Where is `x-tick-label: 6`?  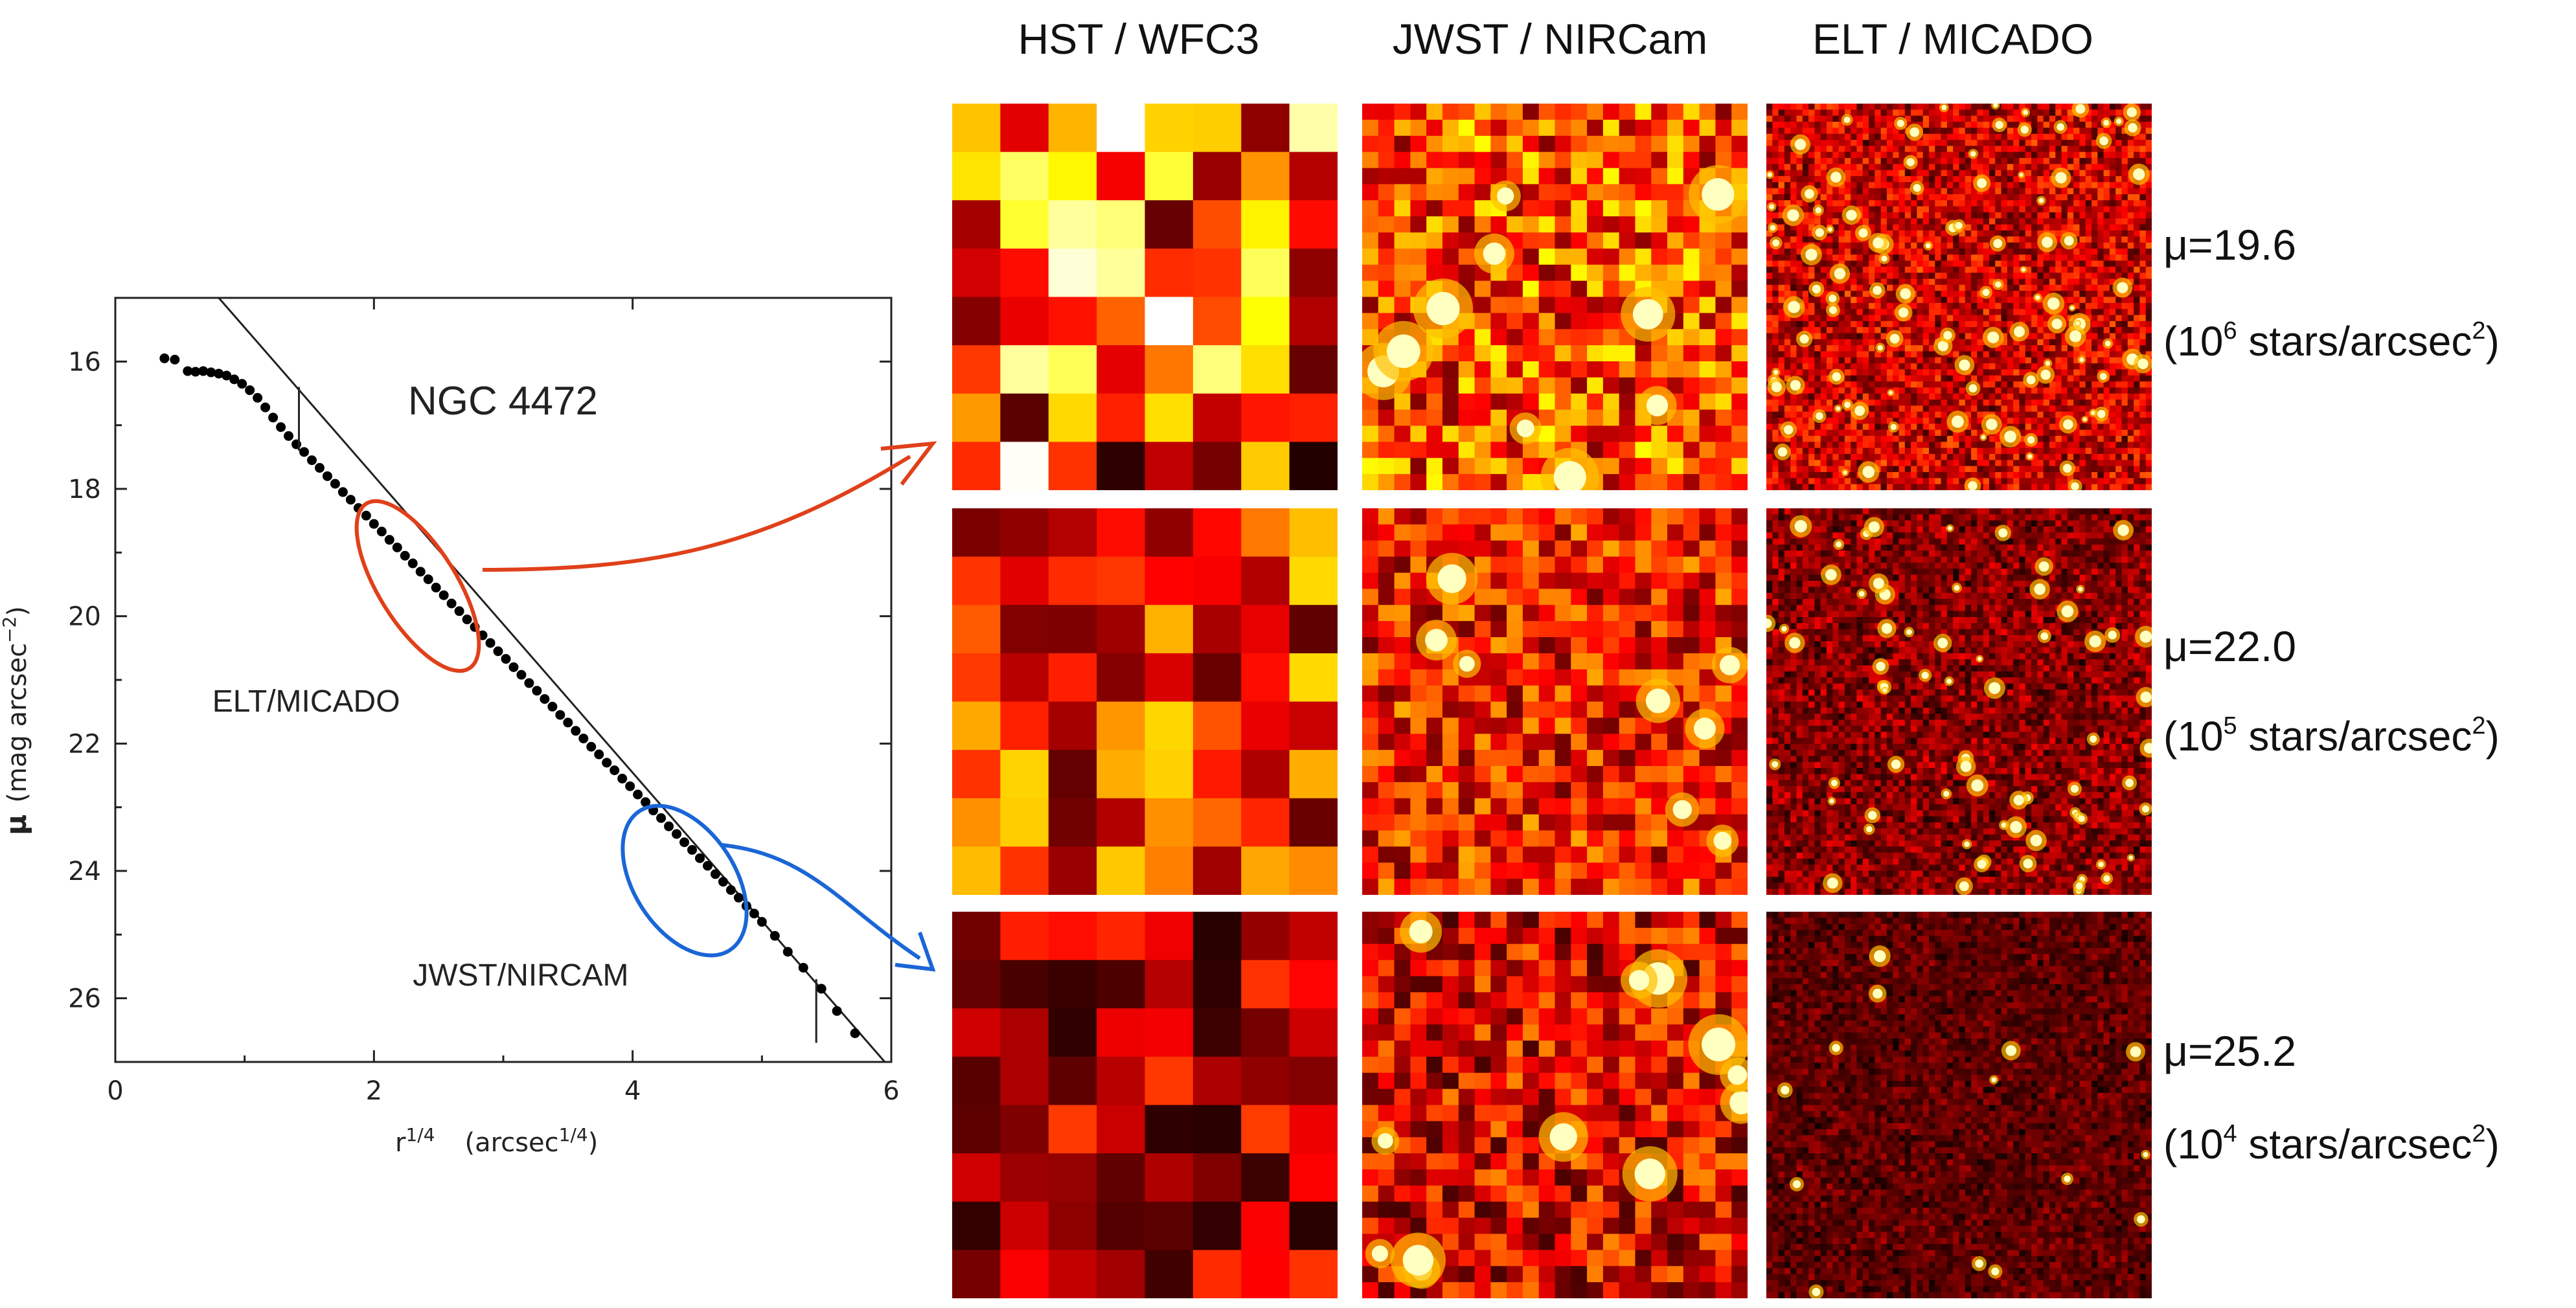 x-tick-label: 6 is located at coordinates (891, 1091).